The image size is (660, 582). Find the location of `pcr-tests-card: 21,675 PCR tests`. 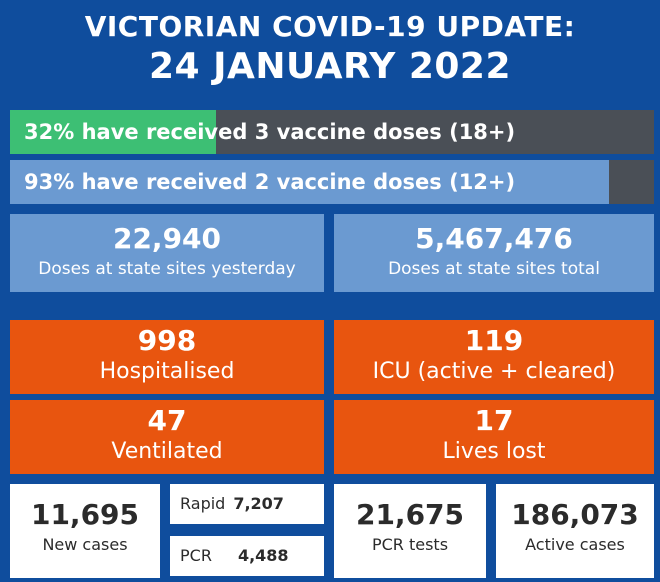

pcr-tests-card: 21,675 PCR tests is located at coordinates (410, 531).